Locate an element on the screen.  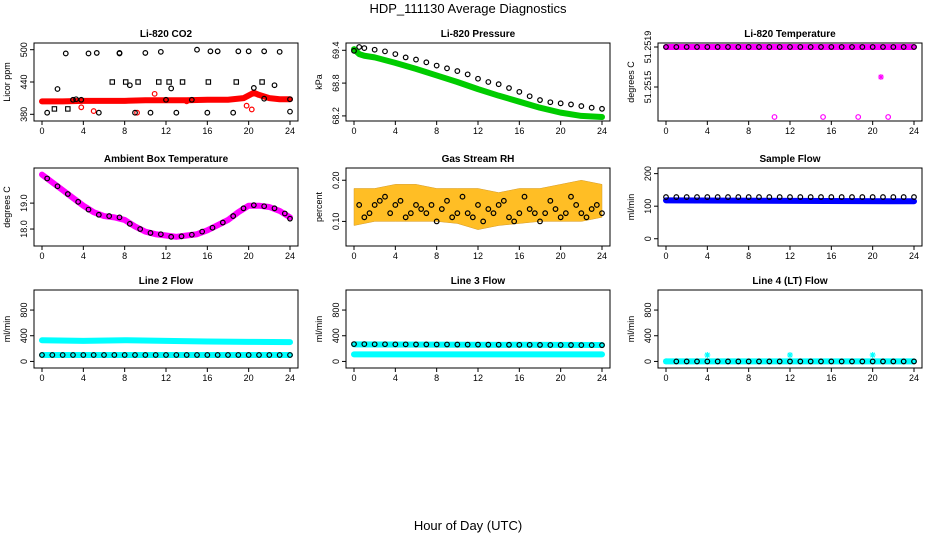
x-tick-label: 16 is located at coordinates (207, 256).